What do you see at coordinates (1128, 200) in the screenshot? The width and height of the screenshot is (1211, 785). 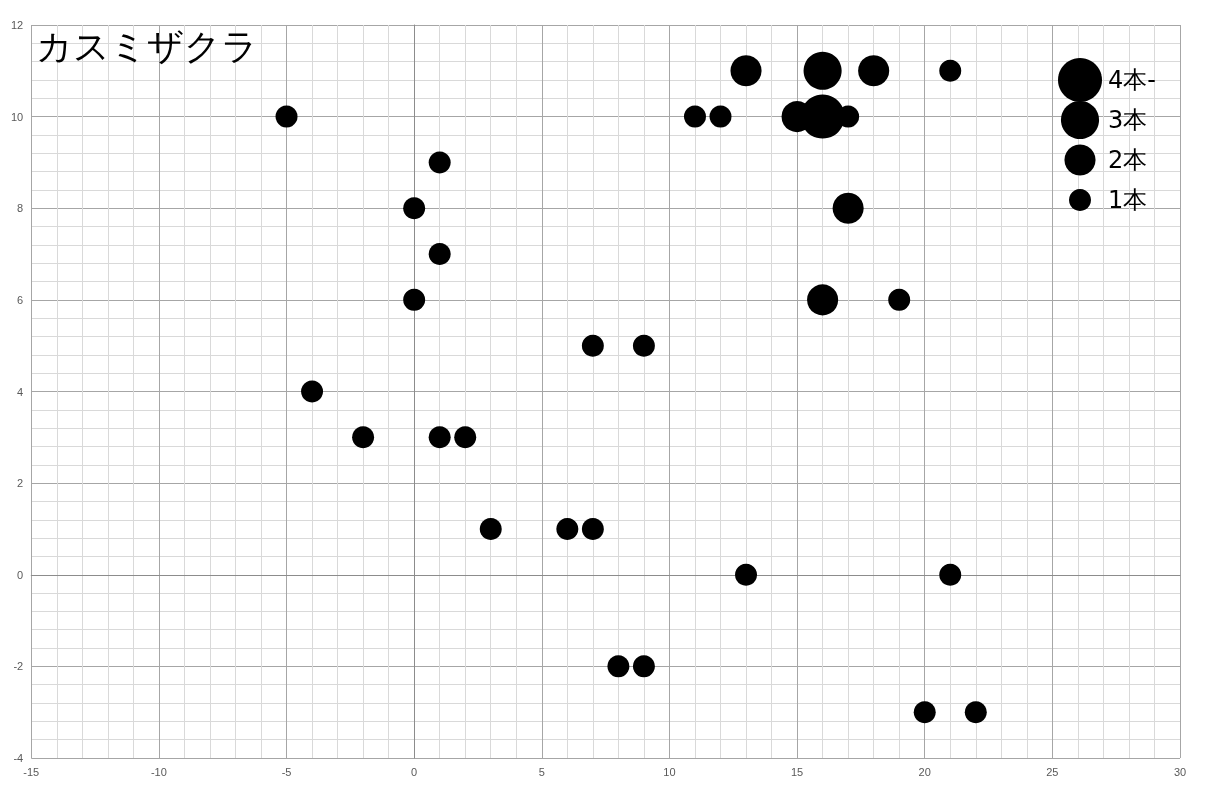 I see `legend-label: 1本` at bounding box center [1128, 200].